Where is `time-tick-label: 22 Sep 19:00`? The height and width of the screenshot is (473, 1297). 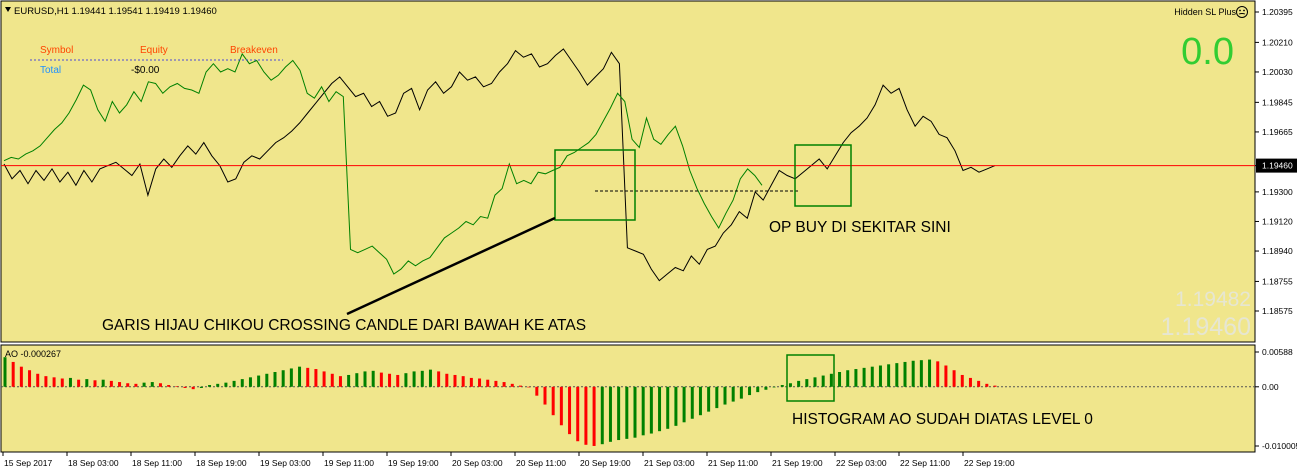 time-tick-label: 22 Sep 19:00 is located at coordinates (989, 463).